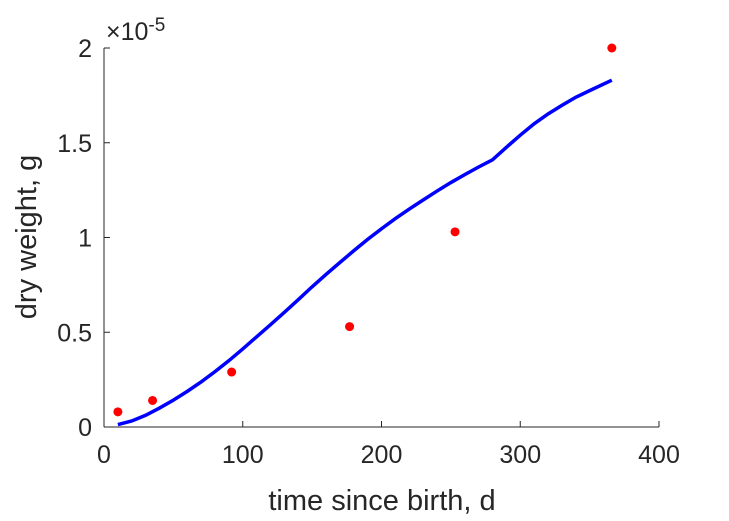  I want to click on y-axis-exponent-base: ×10, so click(127, 32).